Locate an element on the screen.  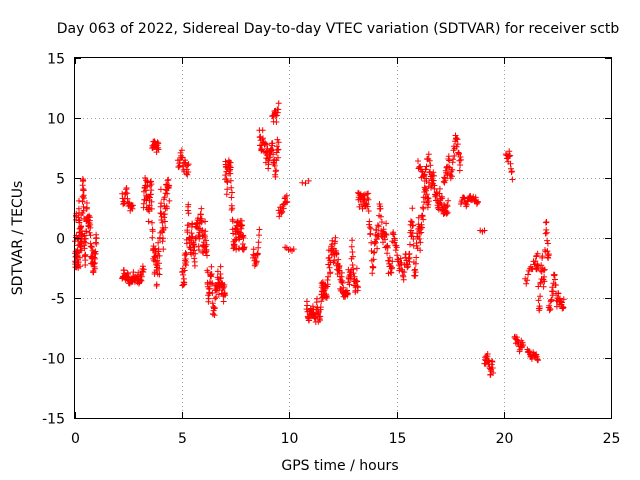
y-axis-tick-labels: -15 -10 -5 0 5 10 15 is located at coordinates (53, 240).